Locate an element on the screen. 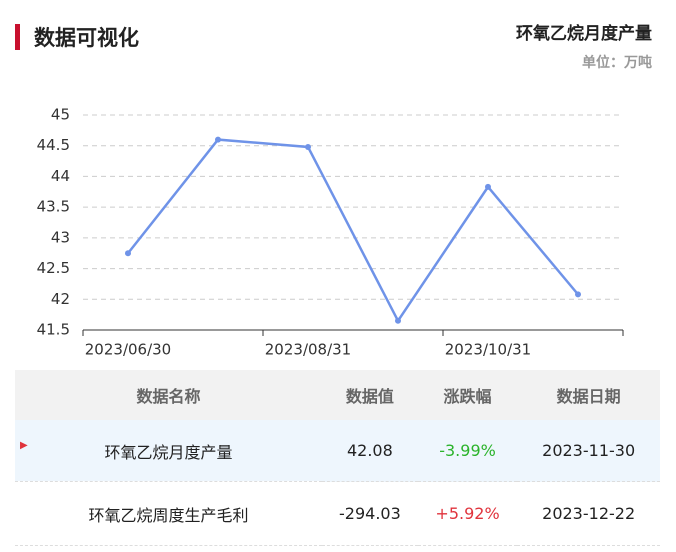  chart-subtitle: 单位：万吨 is located at coordinates (617, 62).